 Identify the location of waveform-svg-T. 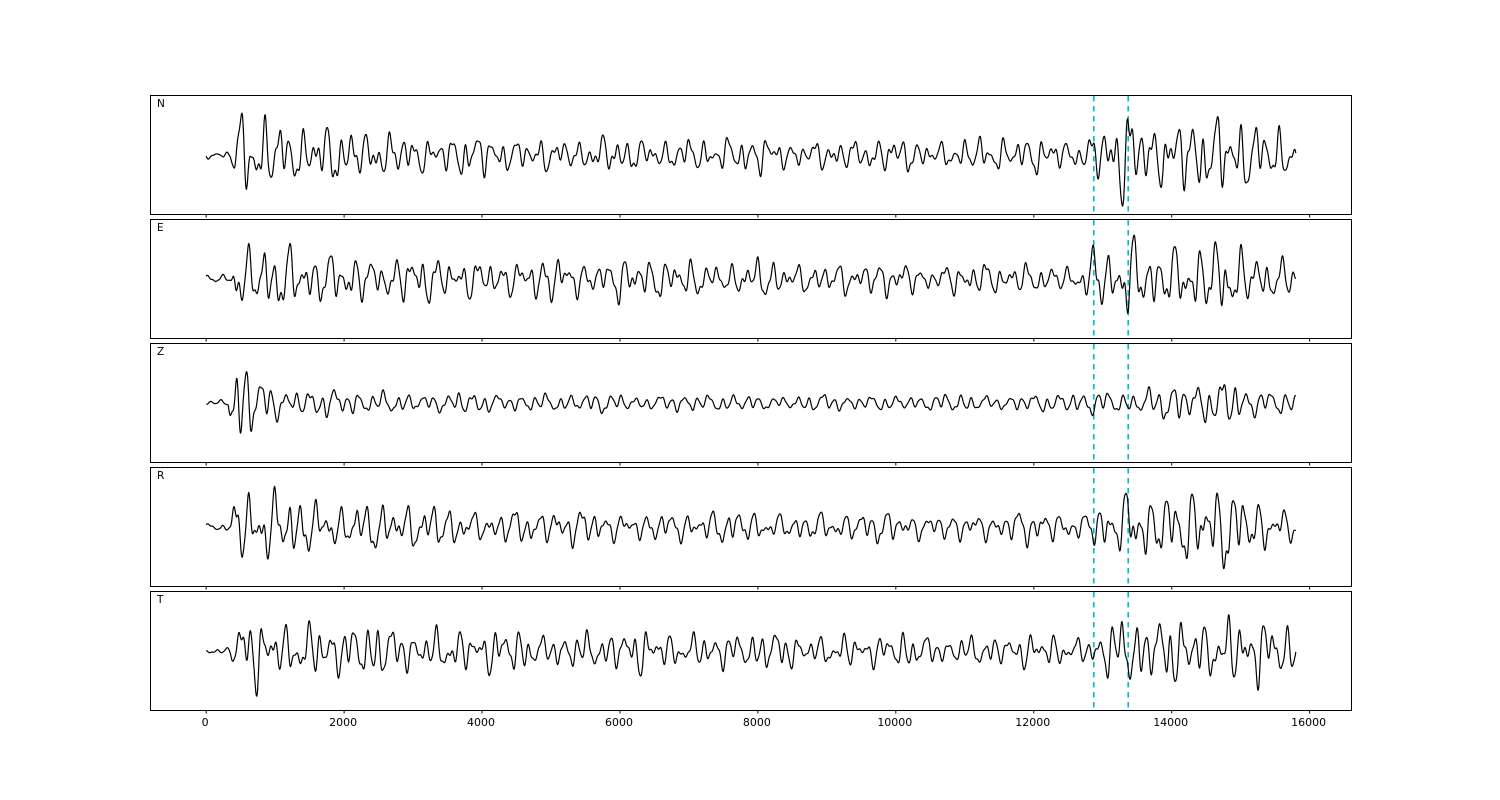
(758, 653).